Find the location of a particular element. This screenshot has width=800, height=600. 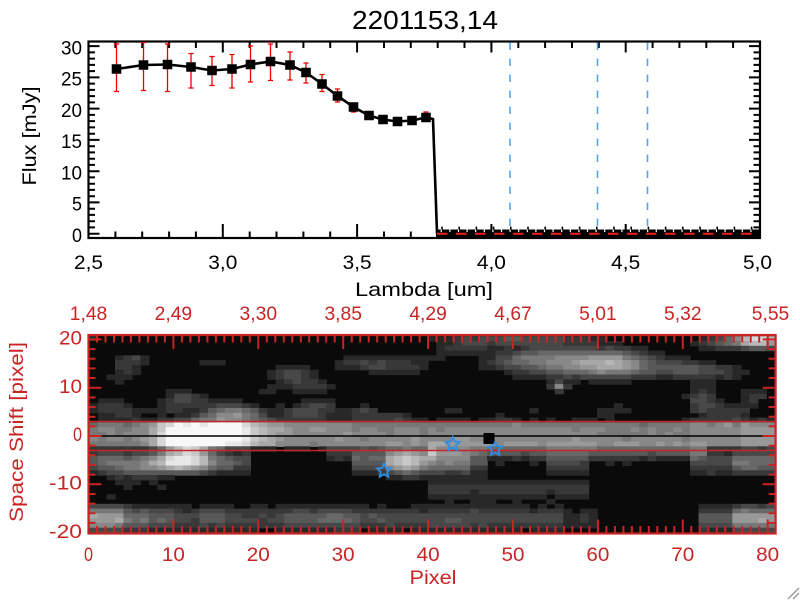

svg-text: 50 is located at coordinates (513, 555).